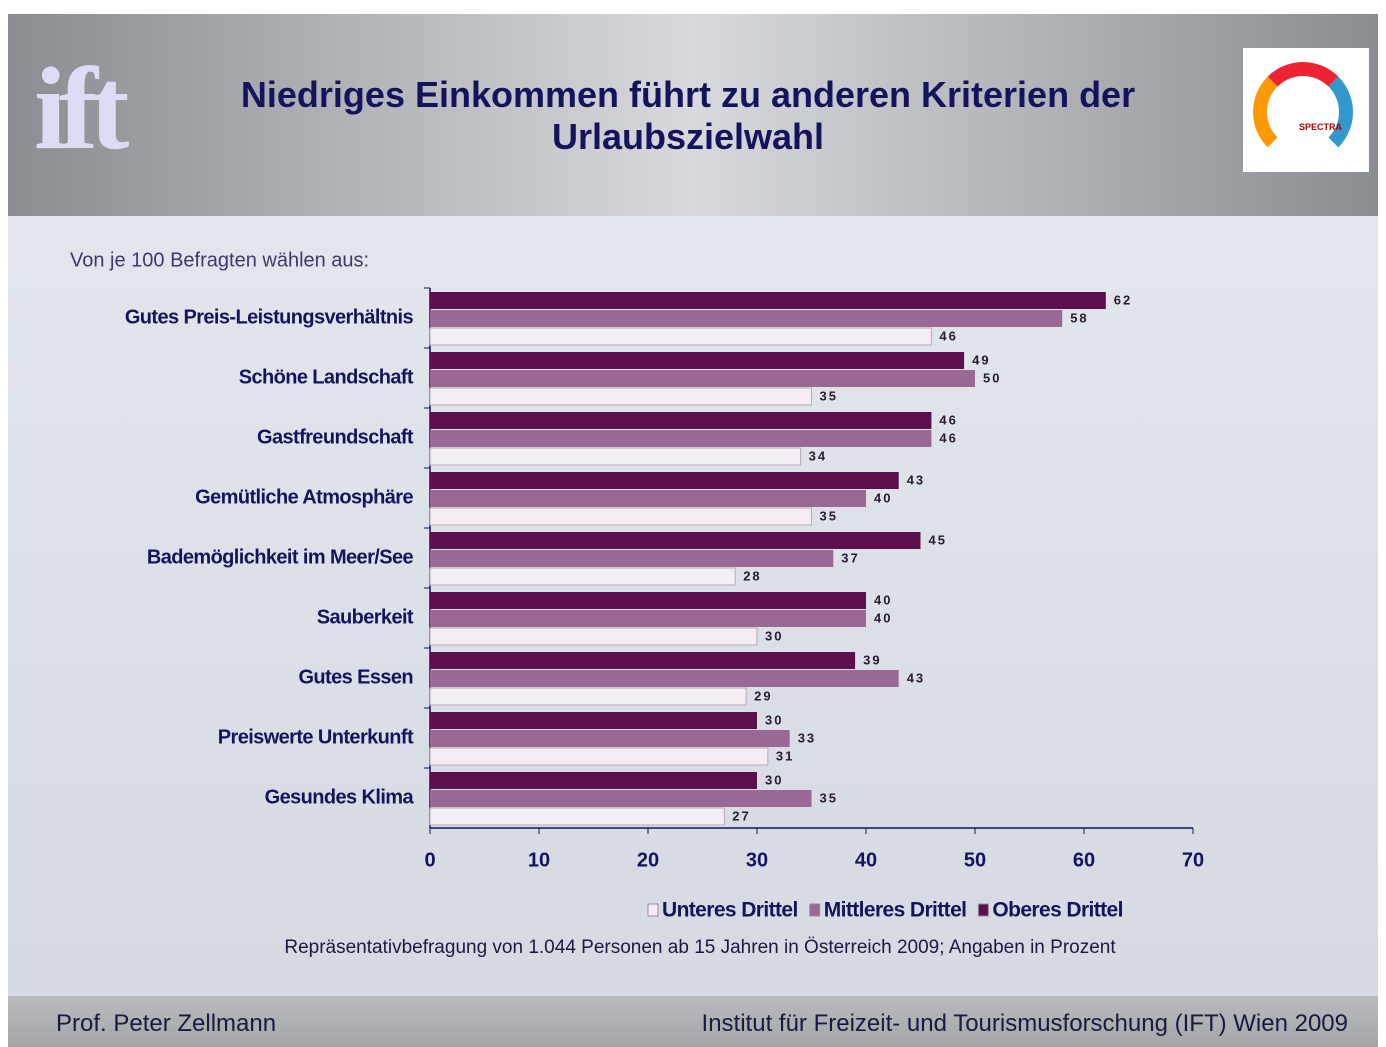 The height and width of the screenshot is (1047, 1386). What do you see at coordinates (818, 455) in the screenshot?
I see `data-label: 34` at bounding box center [818, 455].